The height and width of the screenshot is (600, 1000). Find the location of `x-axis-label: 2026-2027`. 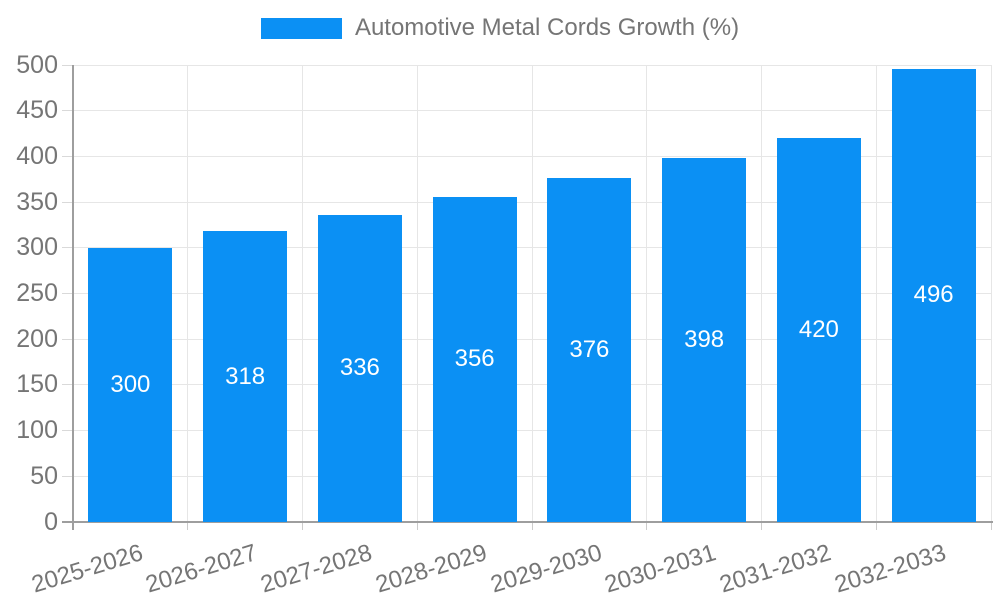

x-axis-label: 2026-2027 is located at coordinates (201, 569).